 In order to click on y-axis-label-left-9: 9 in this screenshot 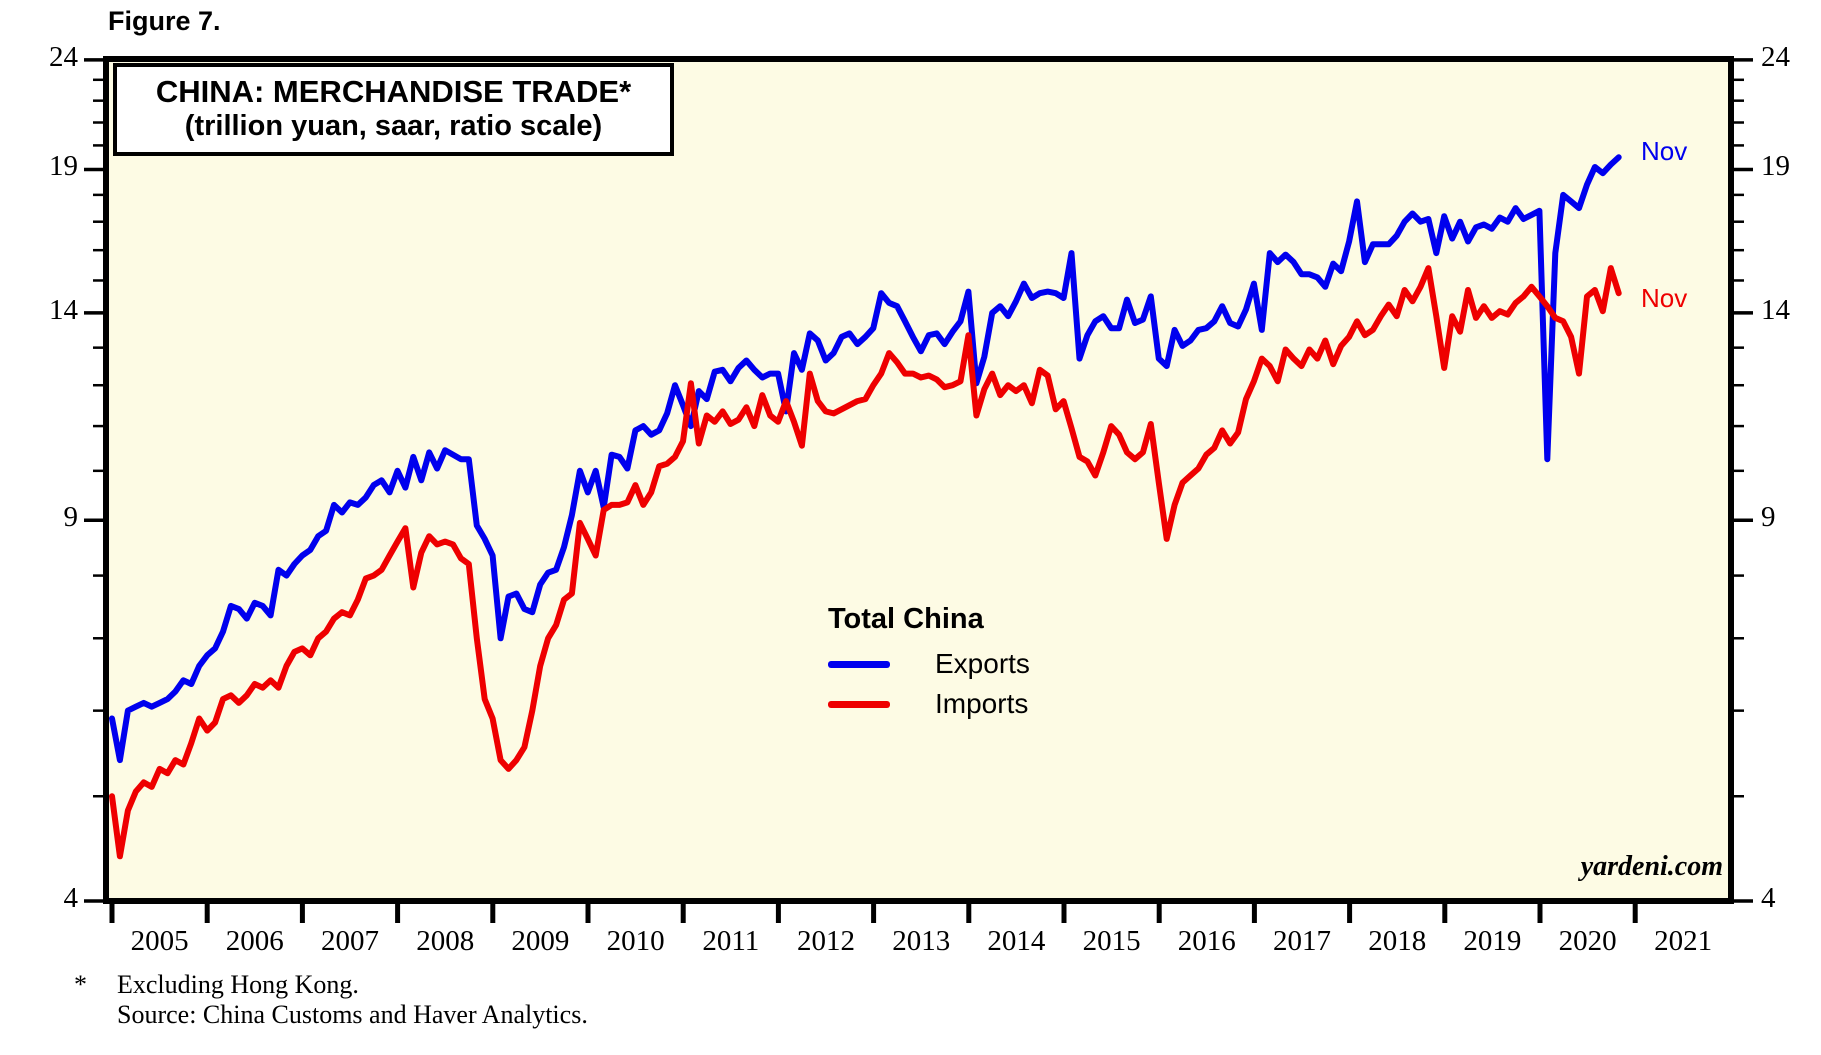, I will do `click(71, 517)`.